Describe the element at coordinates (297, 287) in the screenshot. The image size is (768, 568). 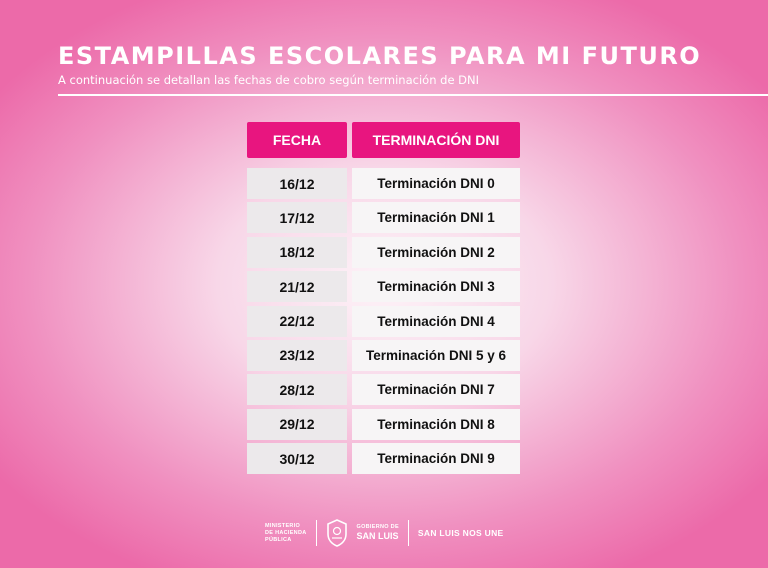
I see `fecha-cell: 21/12` at that location.